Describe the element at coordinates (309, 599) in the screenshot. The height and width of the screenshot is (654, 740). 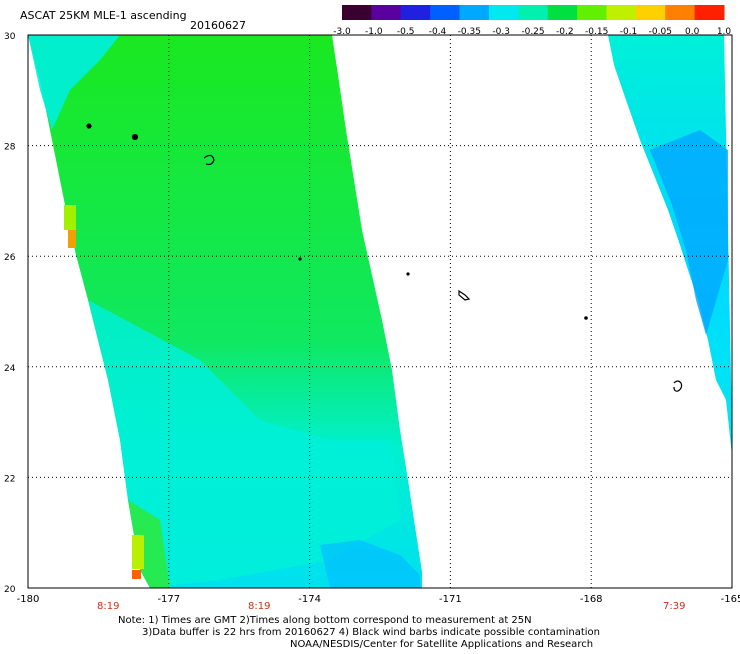
I see `lon-tick-label: -174` at that location.